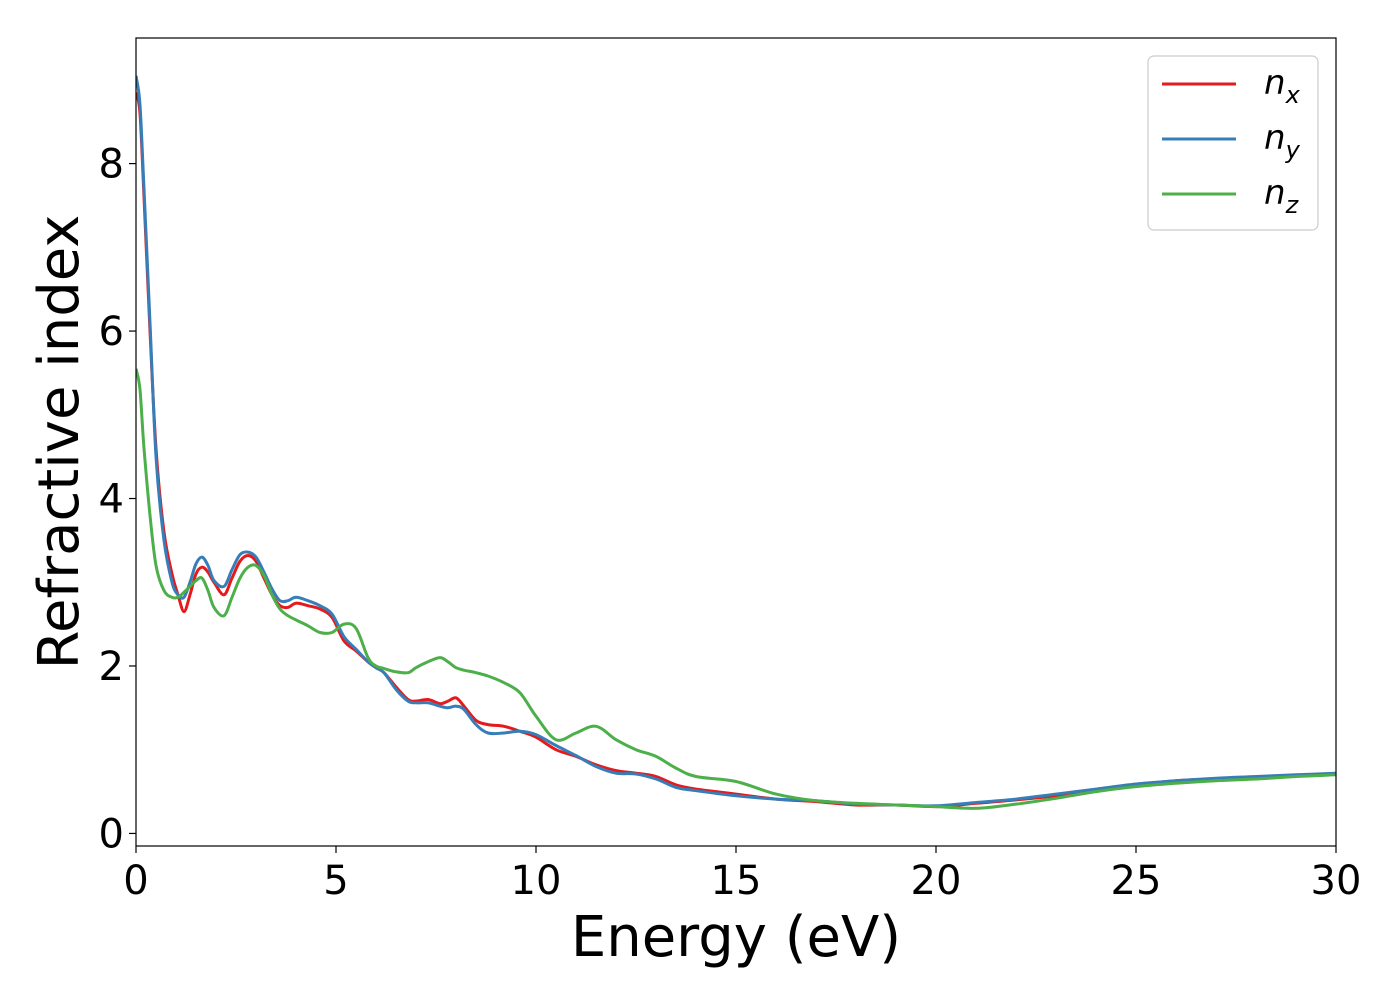  I want to click on x-tick-label: 15, so click(736, 881).